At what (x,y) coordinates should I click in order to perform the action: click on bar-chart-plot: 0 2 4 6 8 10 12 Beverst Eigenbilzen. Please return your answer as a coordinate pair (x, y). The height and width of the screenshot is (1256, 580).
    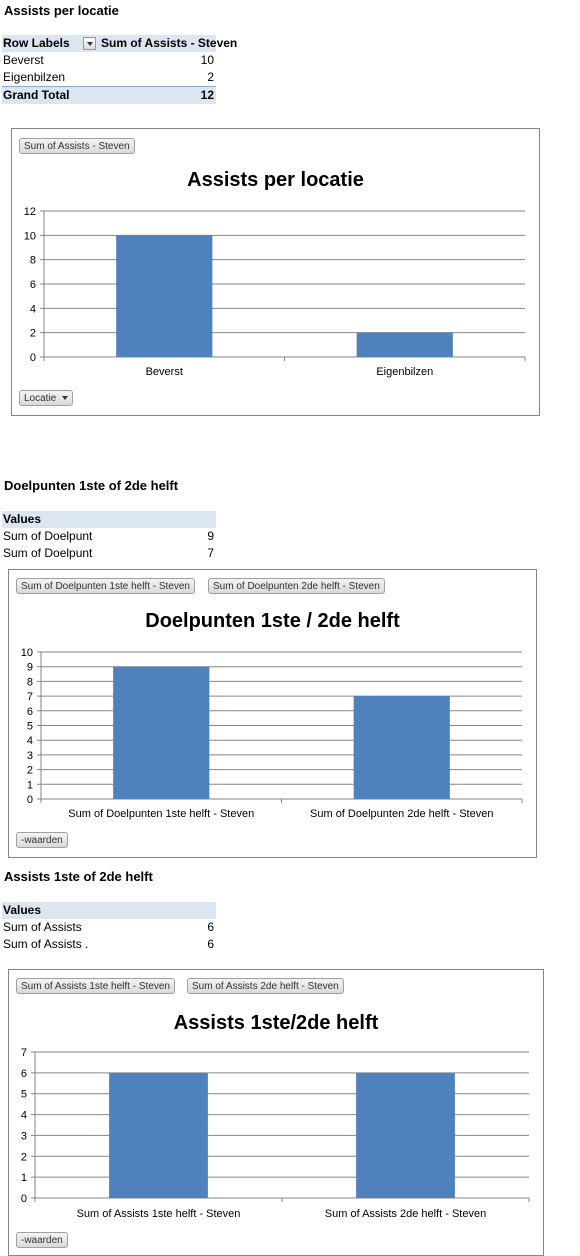
    Looking at the image, I should click on (275, 292).